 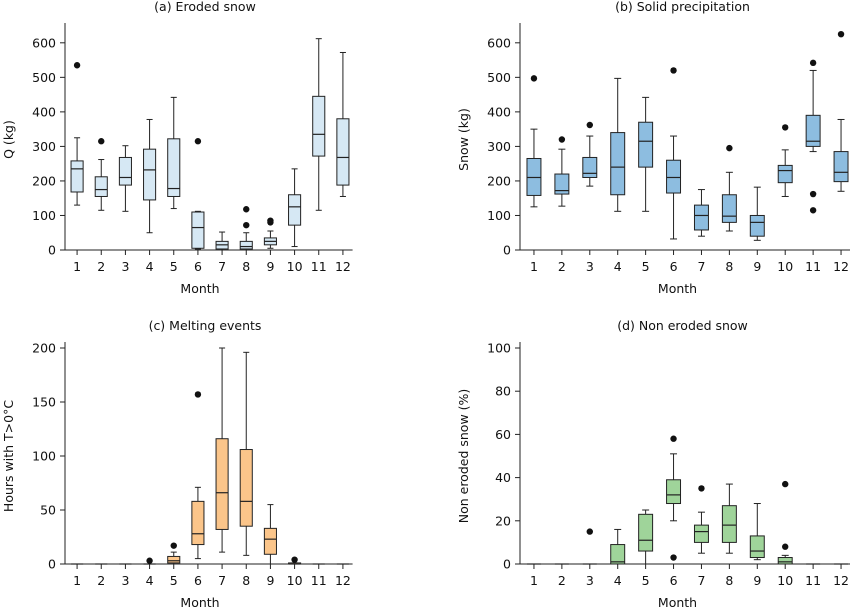 I want to click on panel-title: (b) Solid precipitation, so click(x=682, y=7).